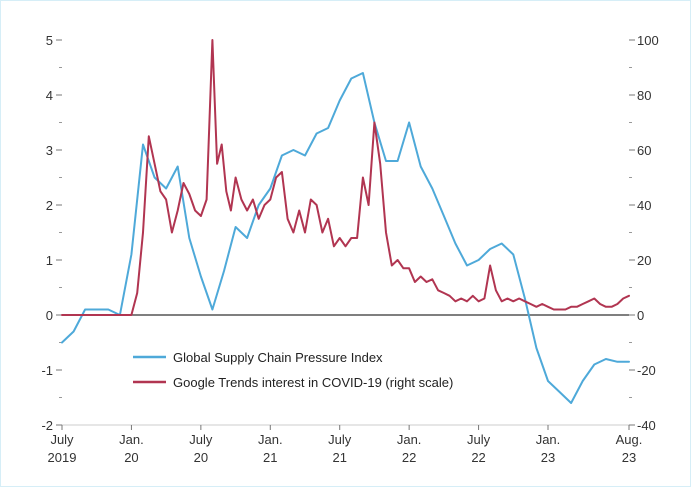 This screenshot has height=487, width=691. Describe the element at coordinates (644, 150) in the screenshot. I see `right-tick-label: 60` at that location.